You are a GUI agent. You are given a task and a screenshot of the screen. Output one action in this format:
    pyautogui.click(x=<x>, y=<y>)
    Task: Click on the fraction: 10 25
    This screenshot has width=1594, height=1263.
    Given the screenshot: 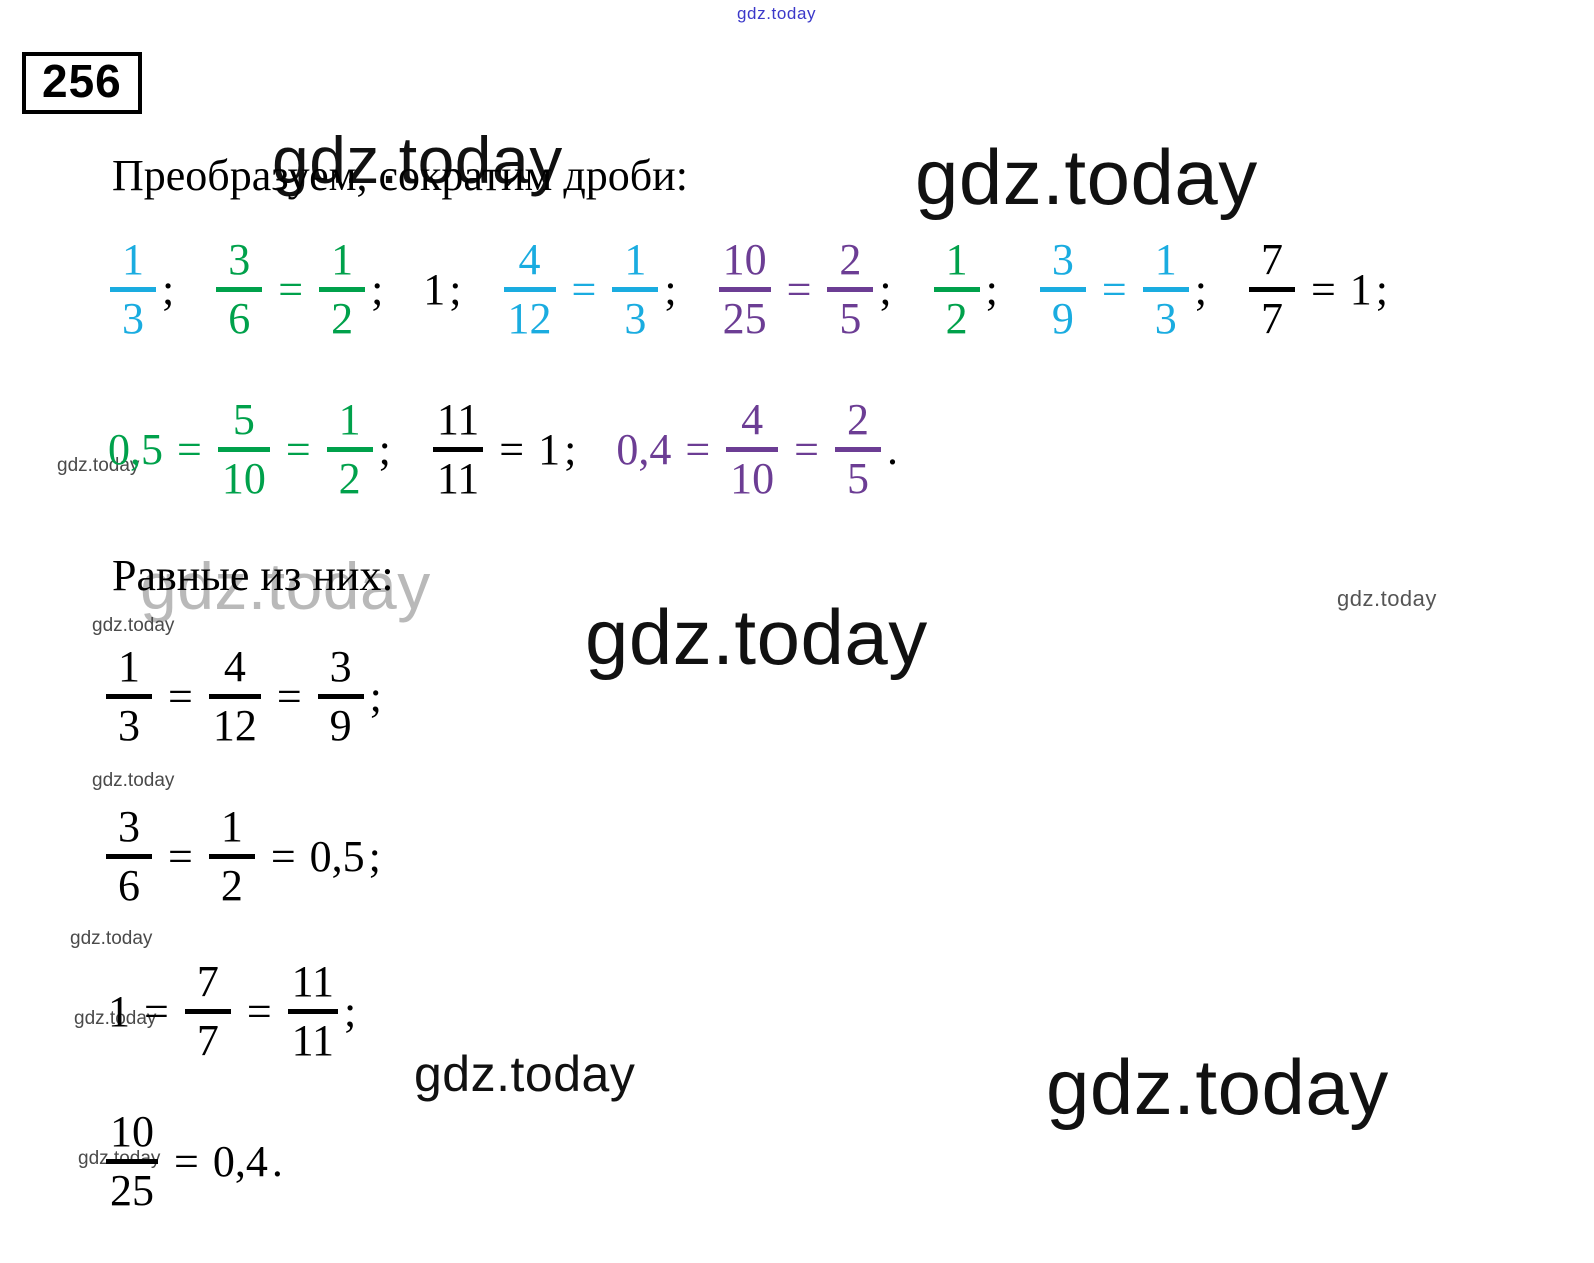 What is the action you would take?
    pyautogui.click(x=744, y=289)
    